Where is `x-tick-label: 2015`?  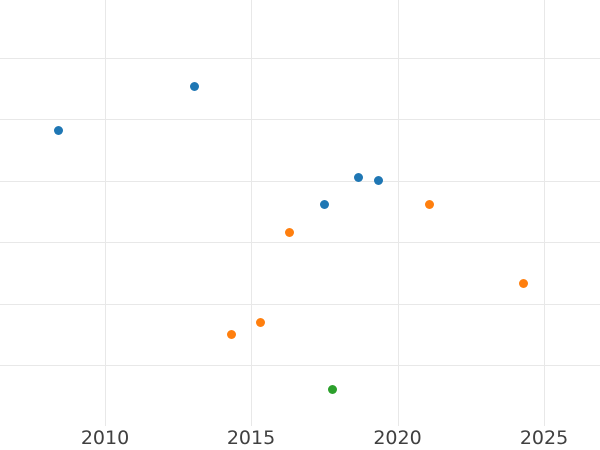 x-tick-label: 2015 is located at coordinates (251, 438).